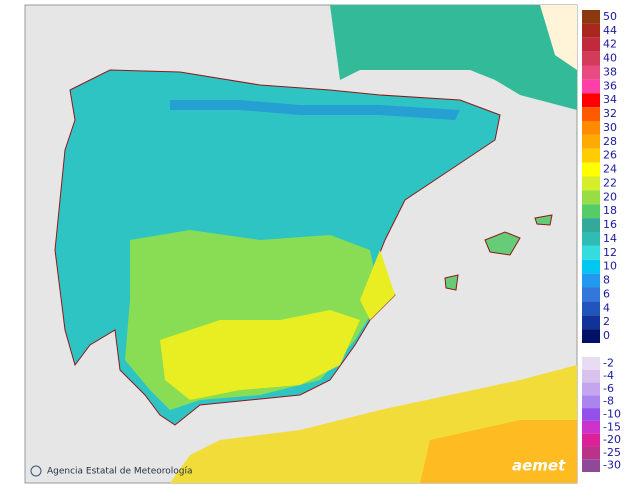  Describe the element at coordinates (377, 285) in the screenshot. I see `hot-coast` at that location.